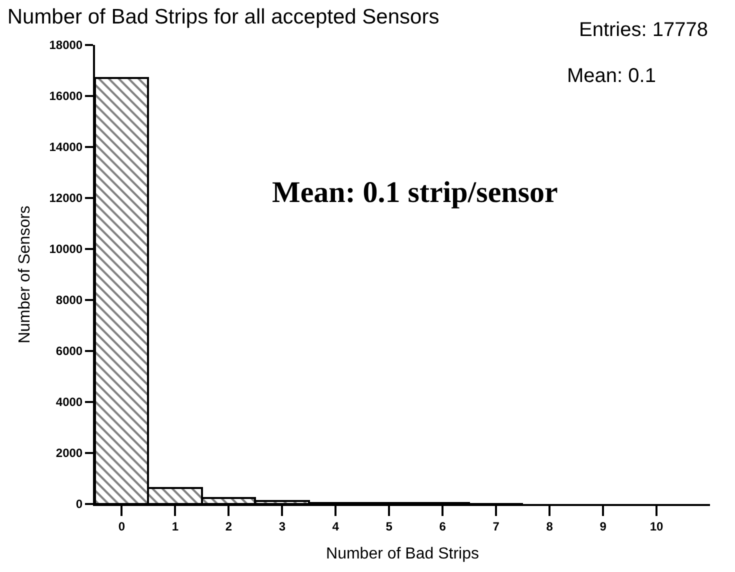 The height and width of the screenshot is (572, 735). I want to click on x-tick-label: 8, so click(550, 526).